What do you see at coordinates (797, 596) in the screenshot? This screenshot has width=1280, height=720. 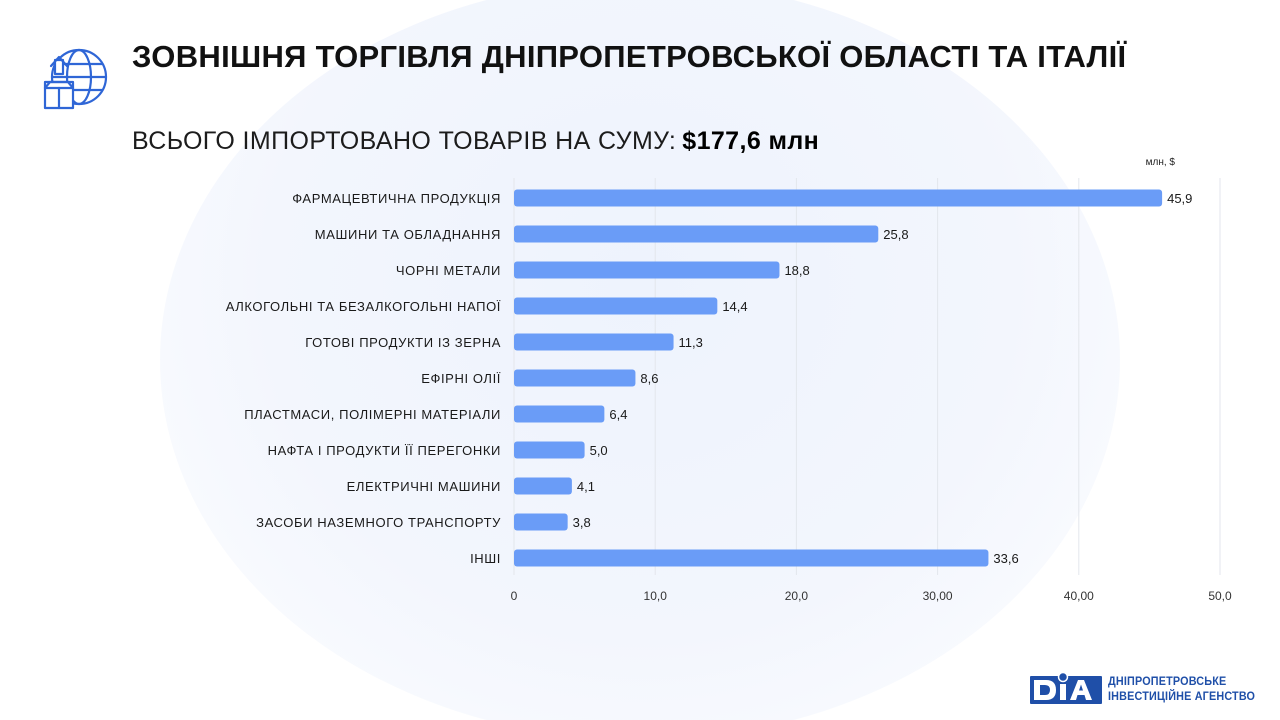 I see `x-tick-label: 20,0` at bounding box center [797, 596].